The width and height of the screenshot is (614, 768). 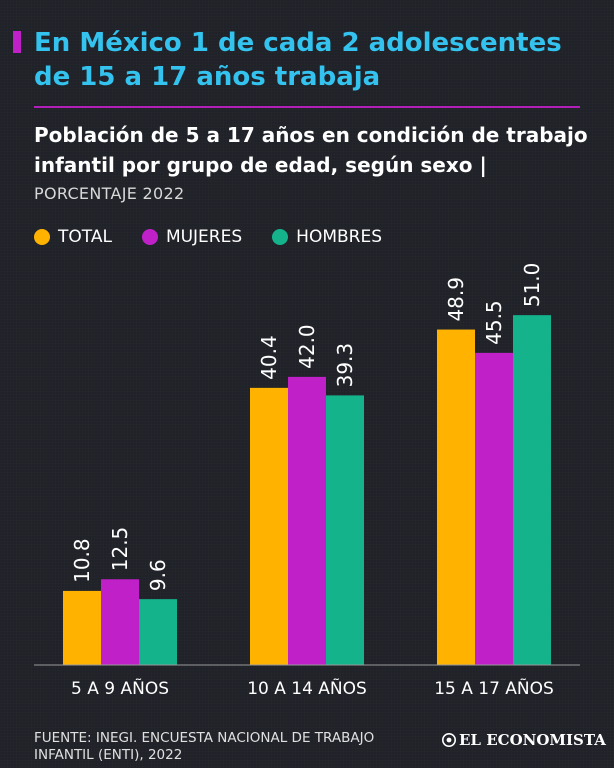 What do you see at coordinates (494, 688) in the screenshot?
I see `x-tick-label-3: 15 A 17 AÑOS` at bounding box center [494, 688].